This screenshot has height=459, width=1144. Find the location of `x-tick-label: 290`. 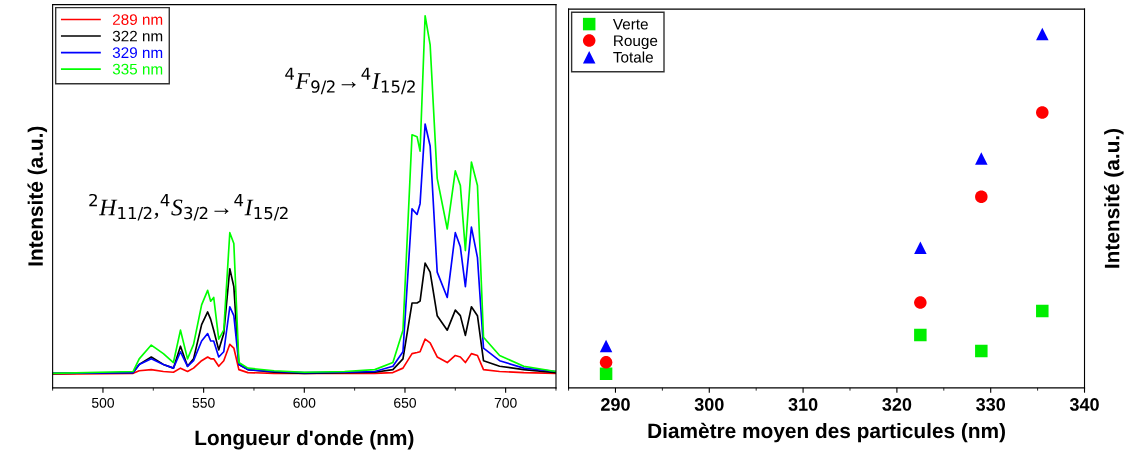

x-tick-label: 290 is located at coordinates (615, 404).